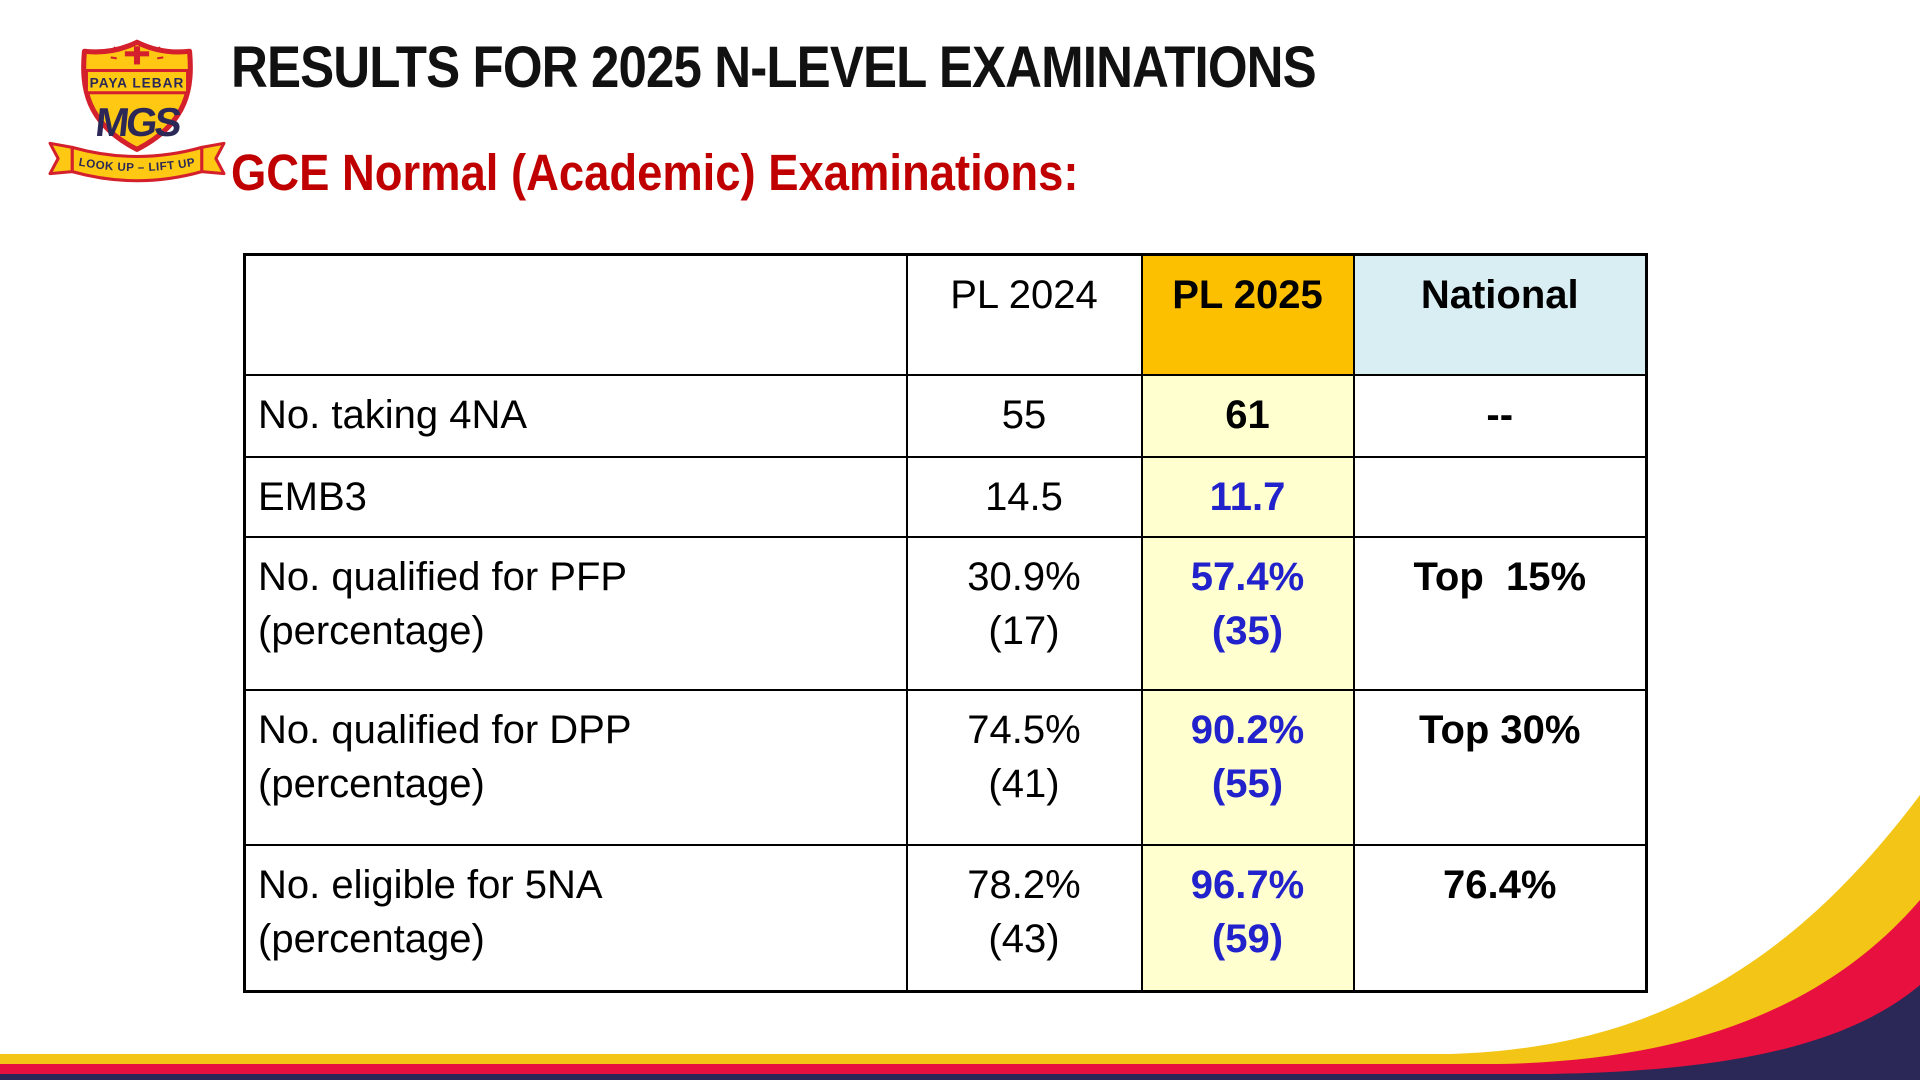  What do you see at coordinates (1500, 496) in the screenshot?
I see `national-value` at bounding box center [1500, 496].